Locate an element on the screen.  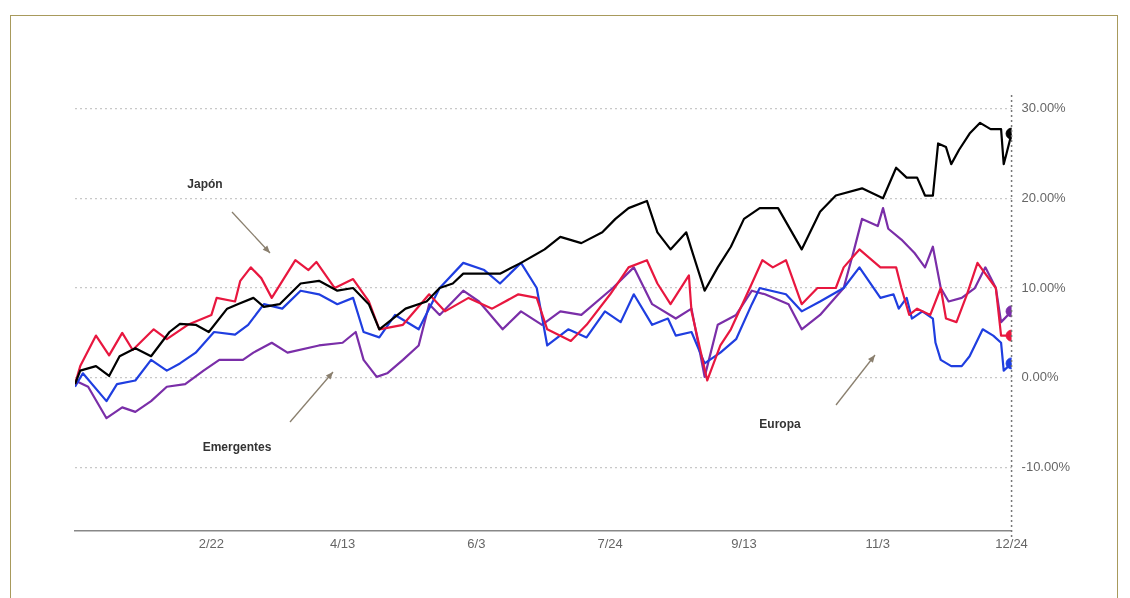
y-tick-label: 0.00% is located at coordinates (1040, 377).